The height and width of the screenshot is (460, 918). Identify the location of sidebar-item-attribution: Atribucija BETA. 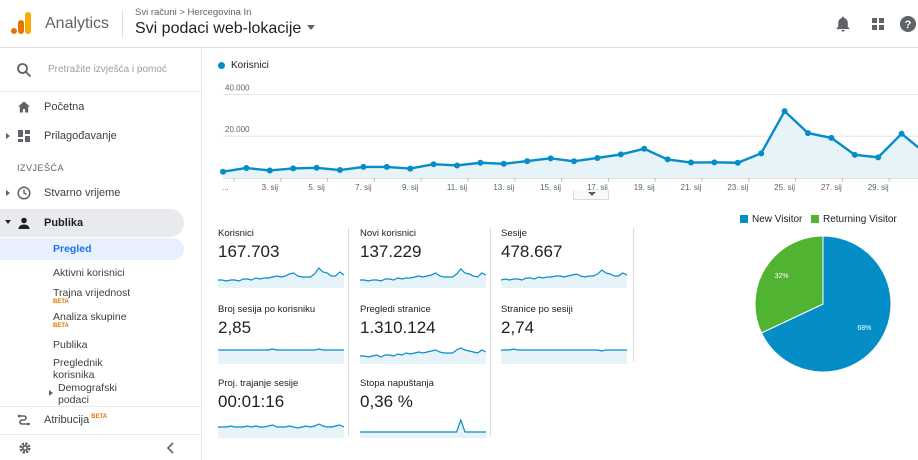
(100, 419).